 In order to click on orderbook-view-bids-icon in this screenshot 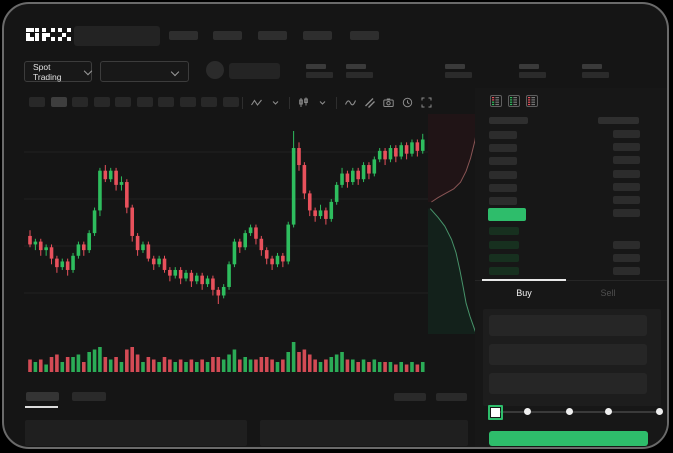, I will do `click(514, 101)`.